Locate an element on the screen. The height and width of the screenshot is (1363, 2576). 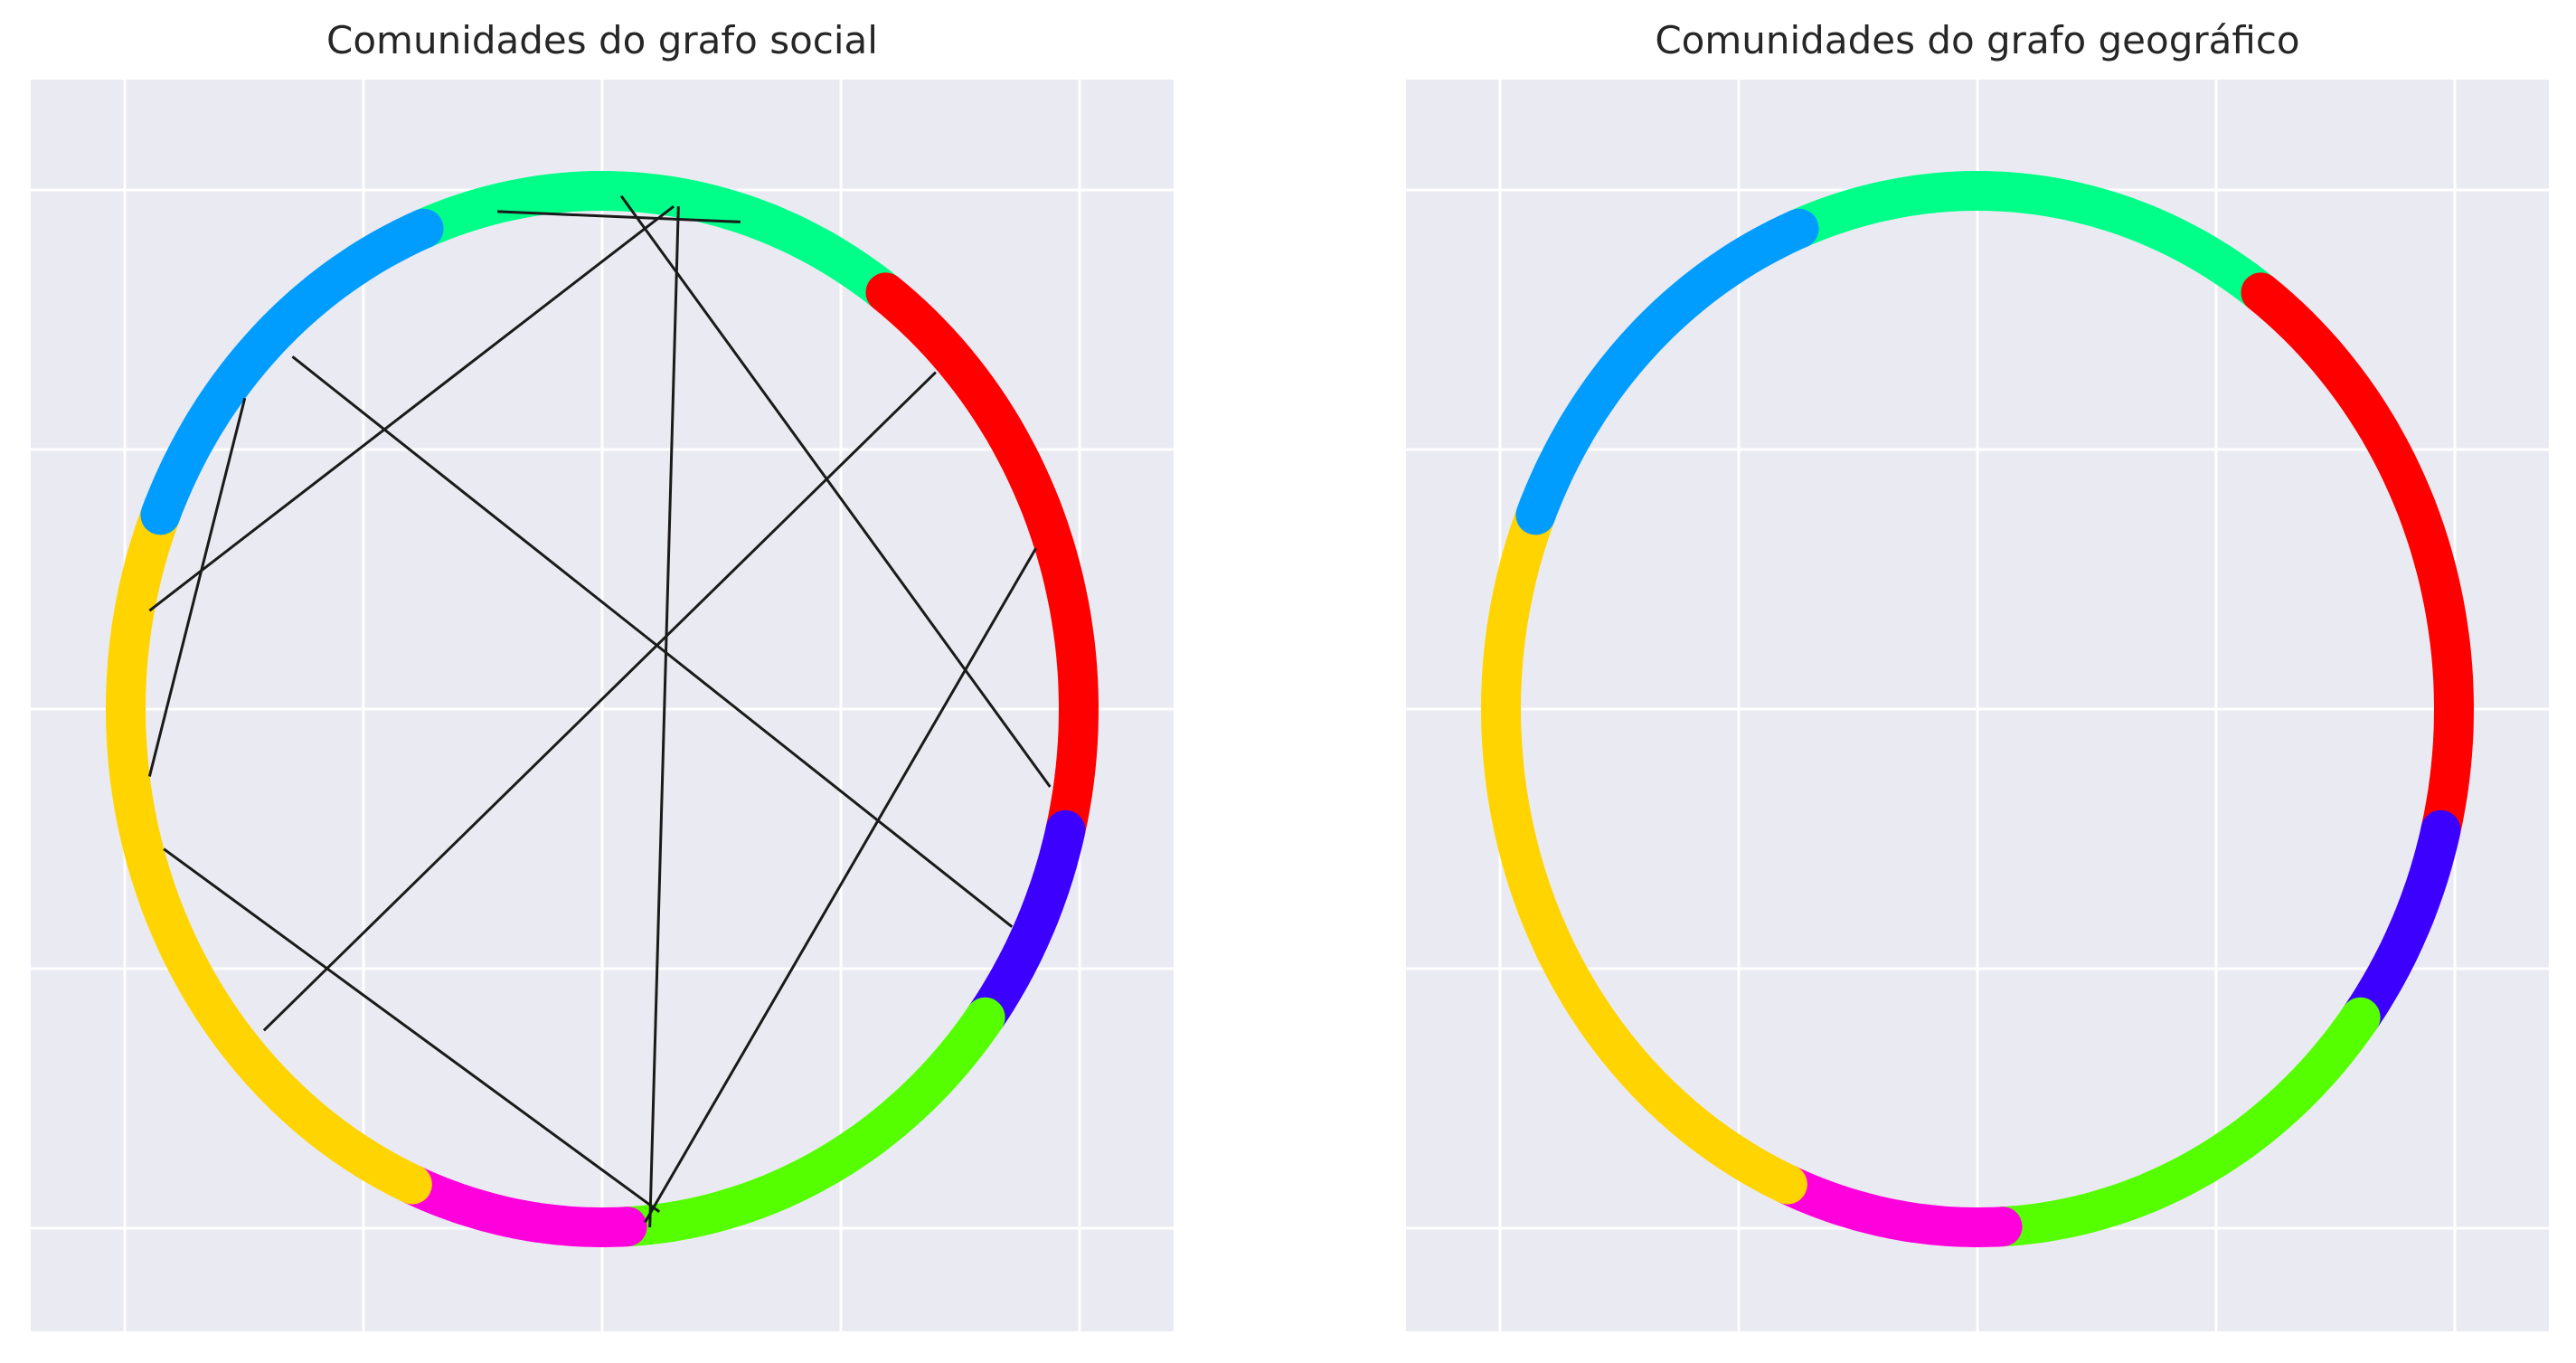
social-graph-title: Comunidades do grafo social is located at coordinates (602, 40).